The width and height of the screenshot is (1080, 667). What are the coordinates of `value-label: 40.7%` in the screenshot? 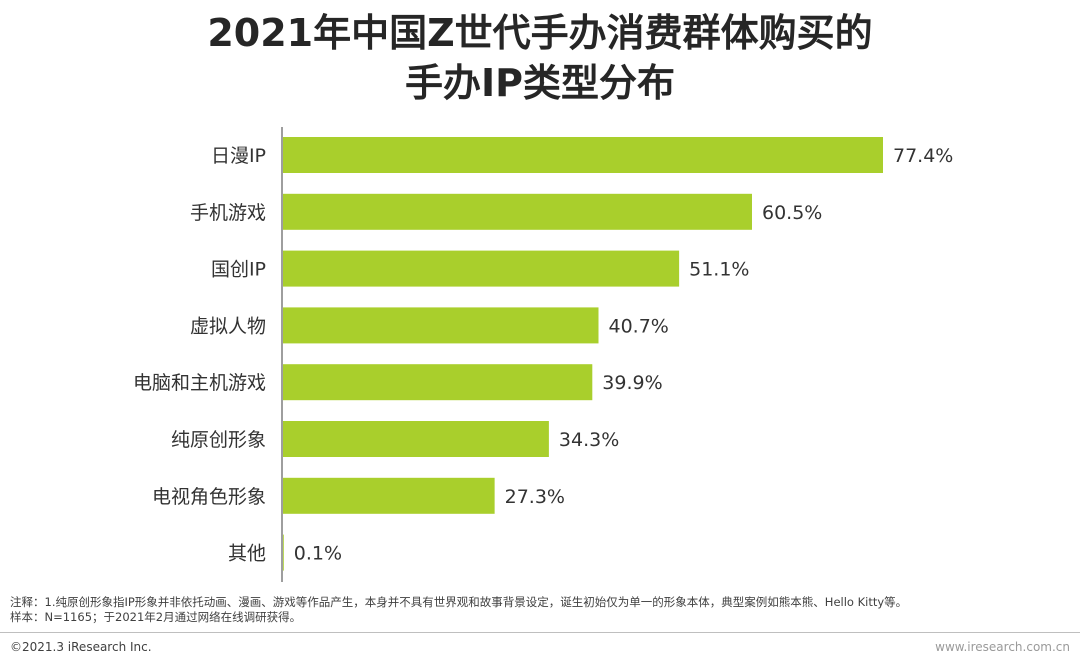 It's located at (639, 326).